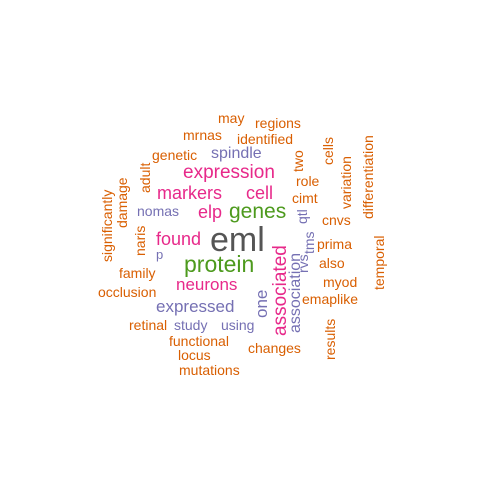 This screenshot has width=480, height=480. What do you see at coordinates (379, 262) in the screenshot?
I see `word-temporal: temporal` at bounding box center [379, 262].